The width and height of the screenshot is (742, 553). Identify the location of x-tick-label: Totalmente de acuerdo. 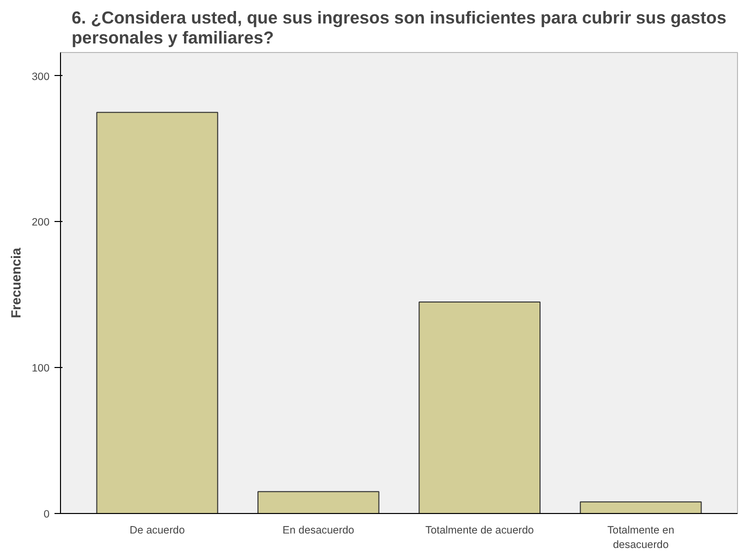
(479, 530).